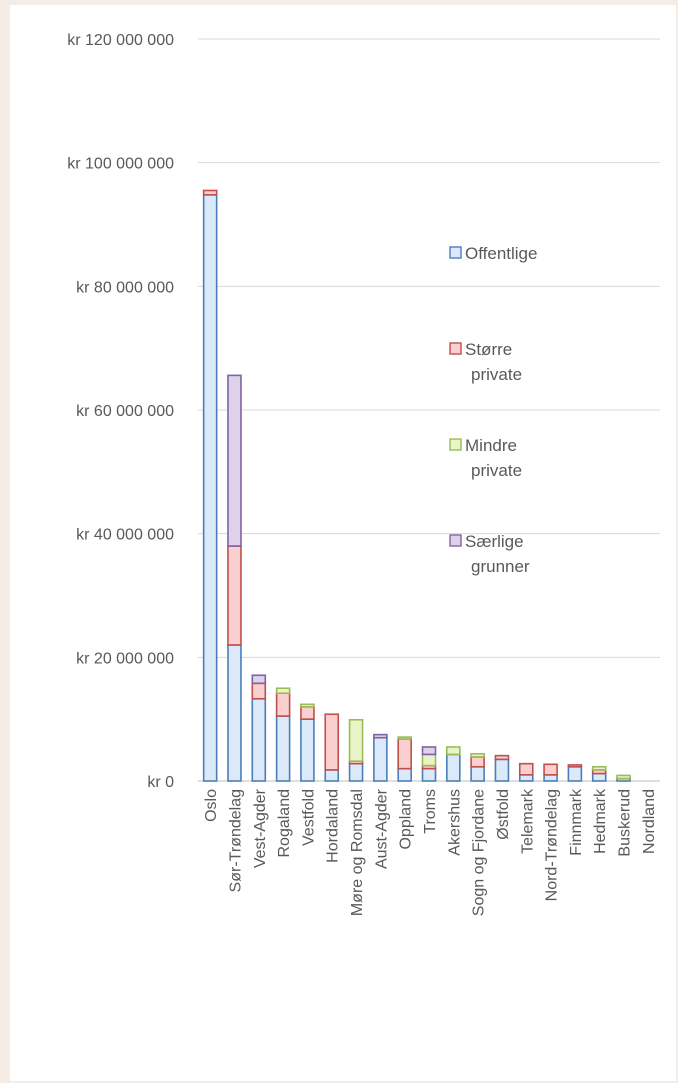 The width and height of the screenshot is (678, 1083). Describe the element at coordinates (125, 535) in the screenshot. I see `y-tick-label: kr 40 000 000` at that location.